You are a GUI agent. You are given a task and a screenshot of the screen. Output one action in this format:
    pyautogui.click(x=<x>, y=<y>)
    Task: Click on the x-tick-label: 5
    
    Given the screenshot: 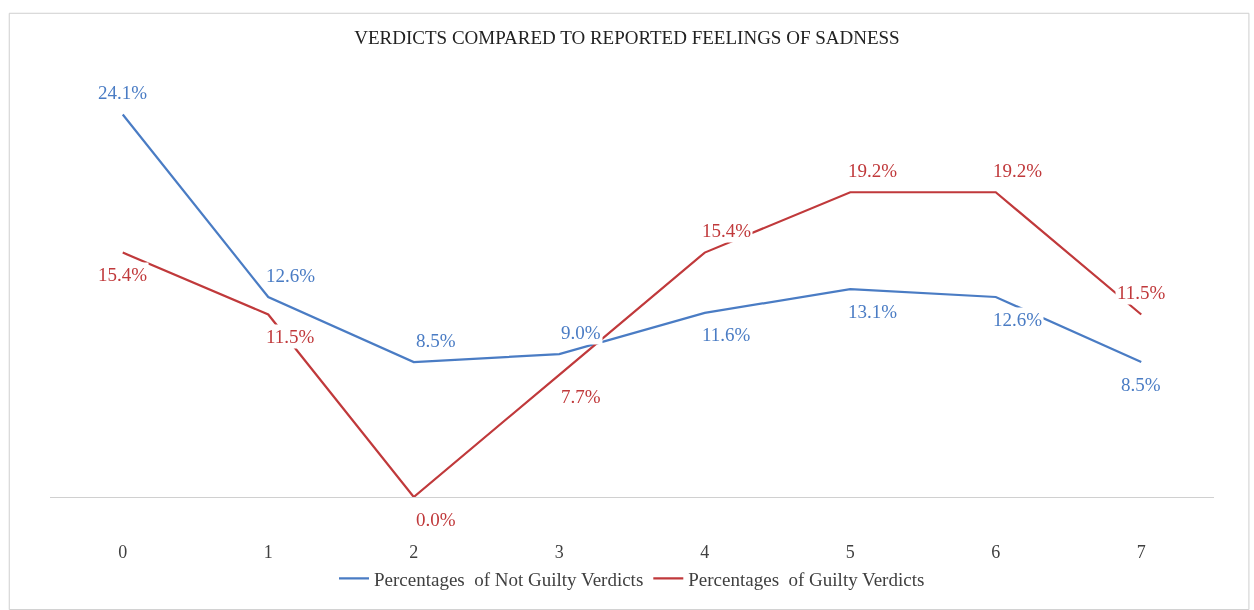 What is the action you would take?
    pyautogui.click(x=850, y=551)
    